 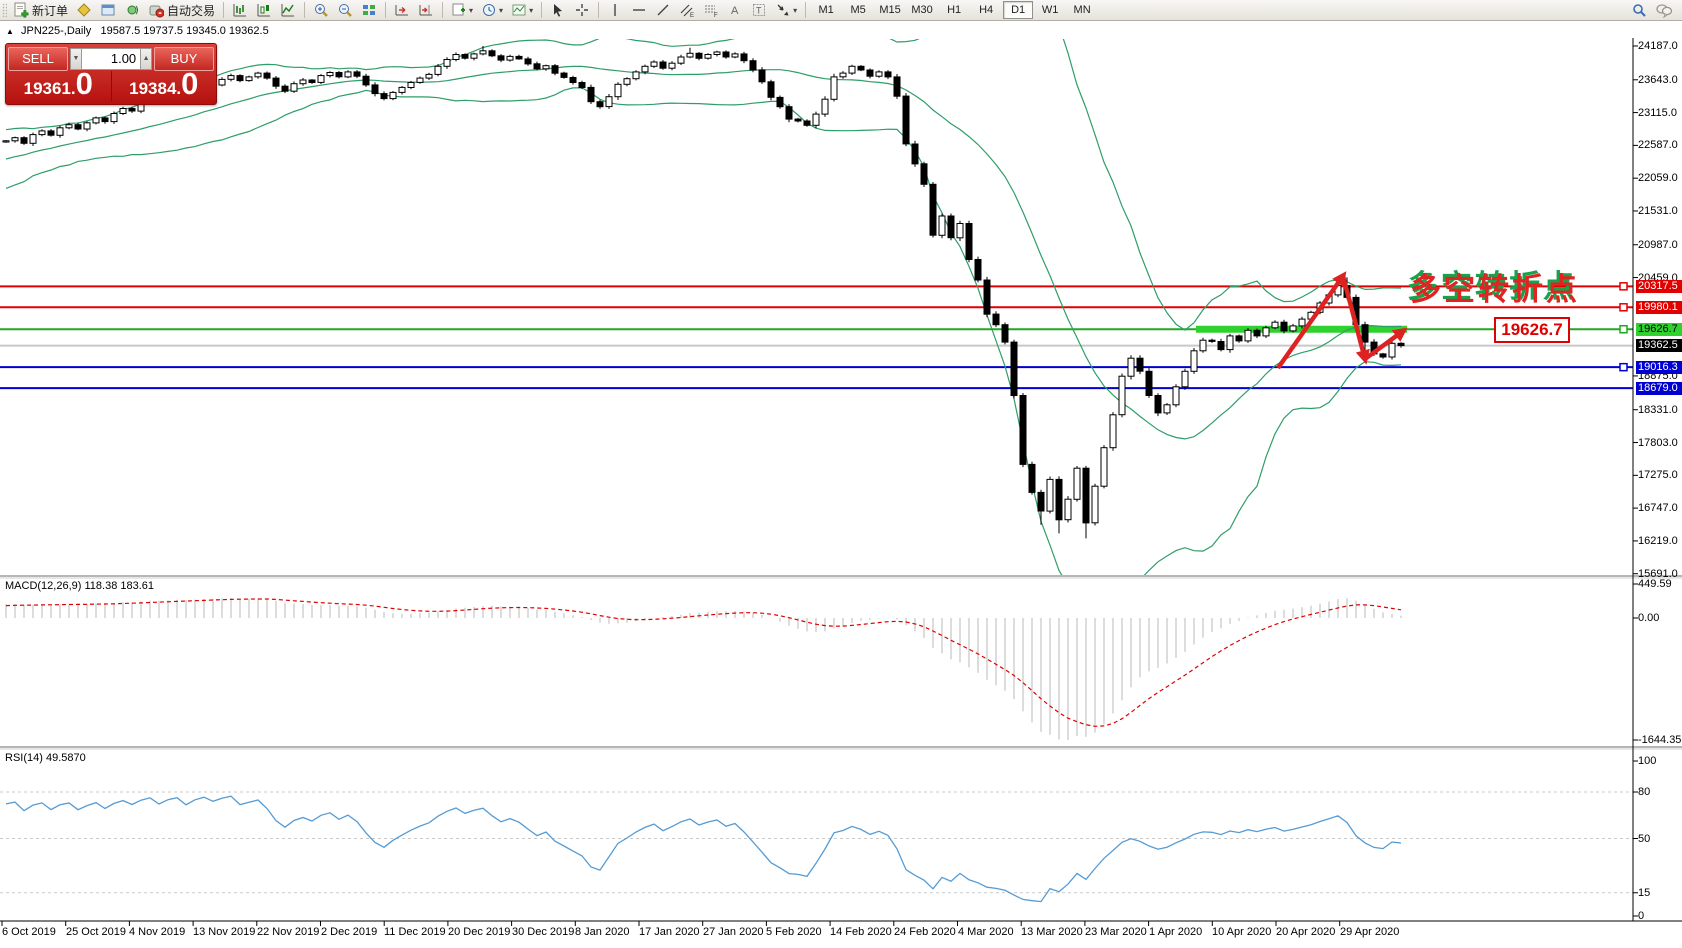 I want to click on search-button, so click(x=1639, y=10).